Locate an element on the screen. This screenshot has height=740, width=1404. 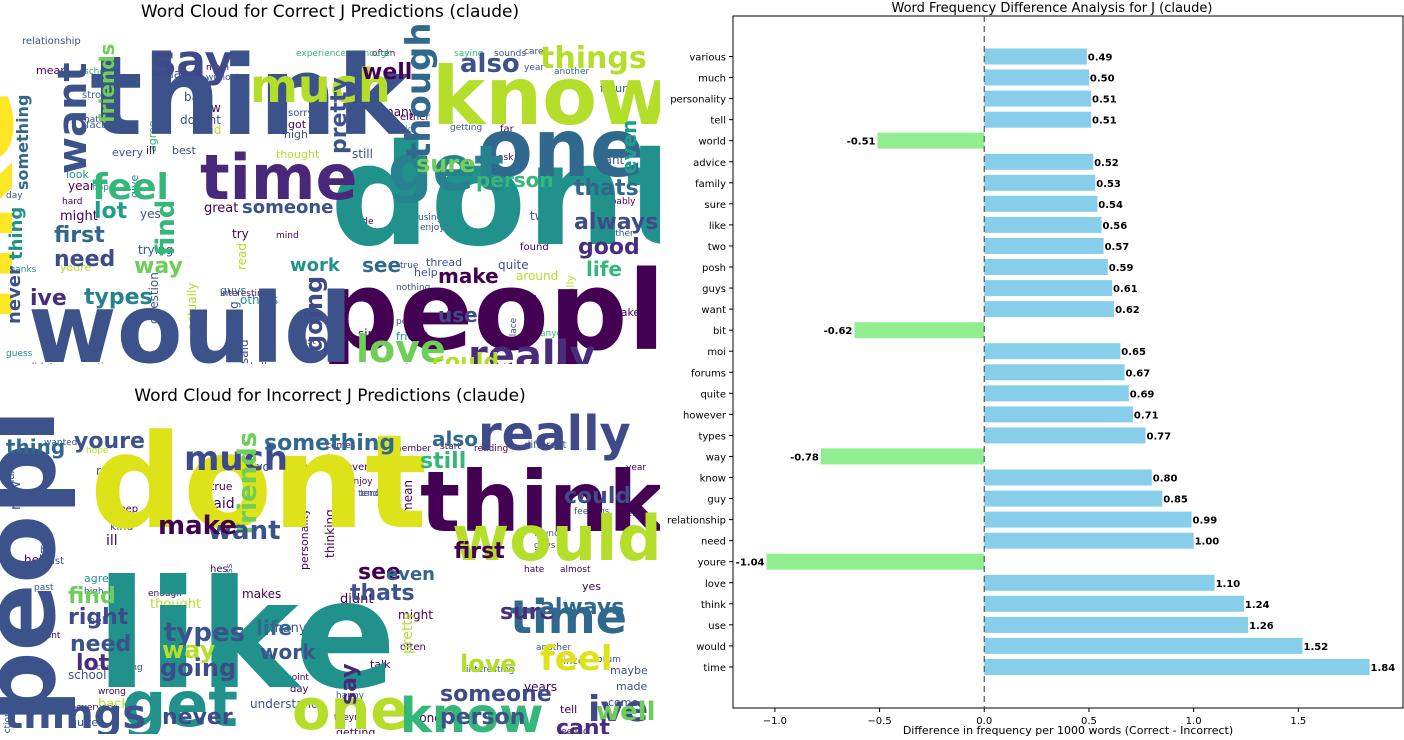
correct-small-word: least is located at coordinates (305, 342).